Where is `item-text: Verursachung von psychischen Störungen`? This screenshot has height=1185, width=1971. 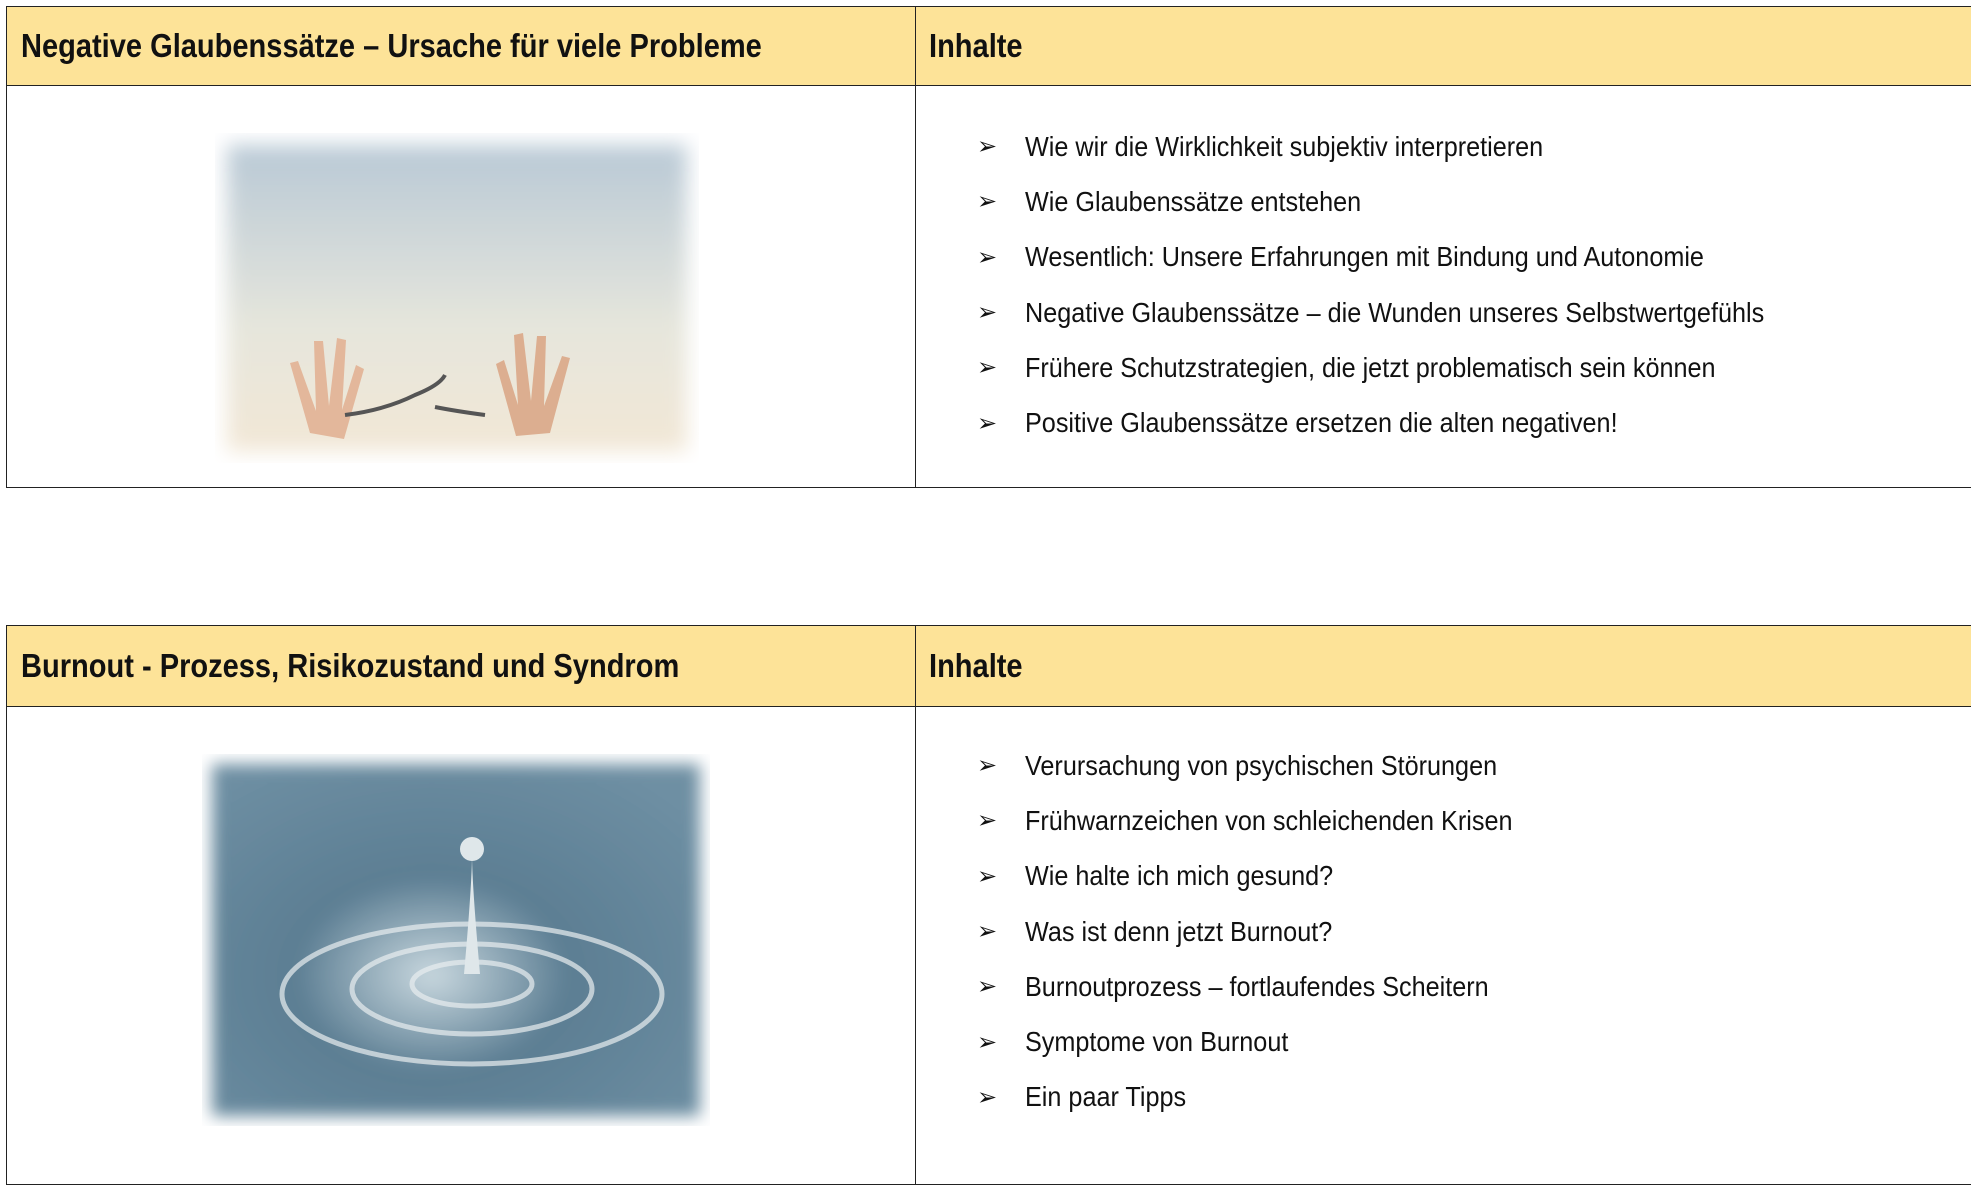
item-text: Verursachung von psychischen Störungen is located at coordinates (1261, 765).